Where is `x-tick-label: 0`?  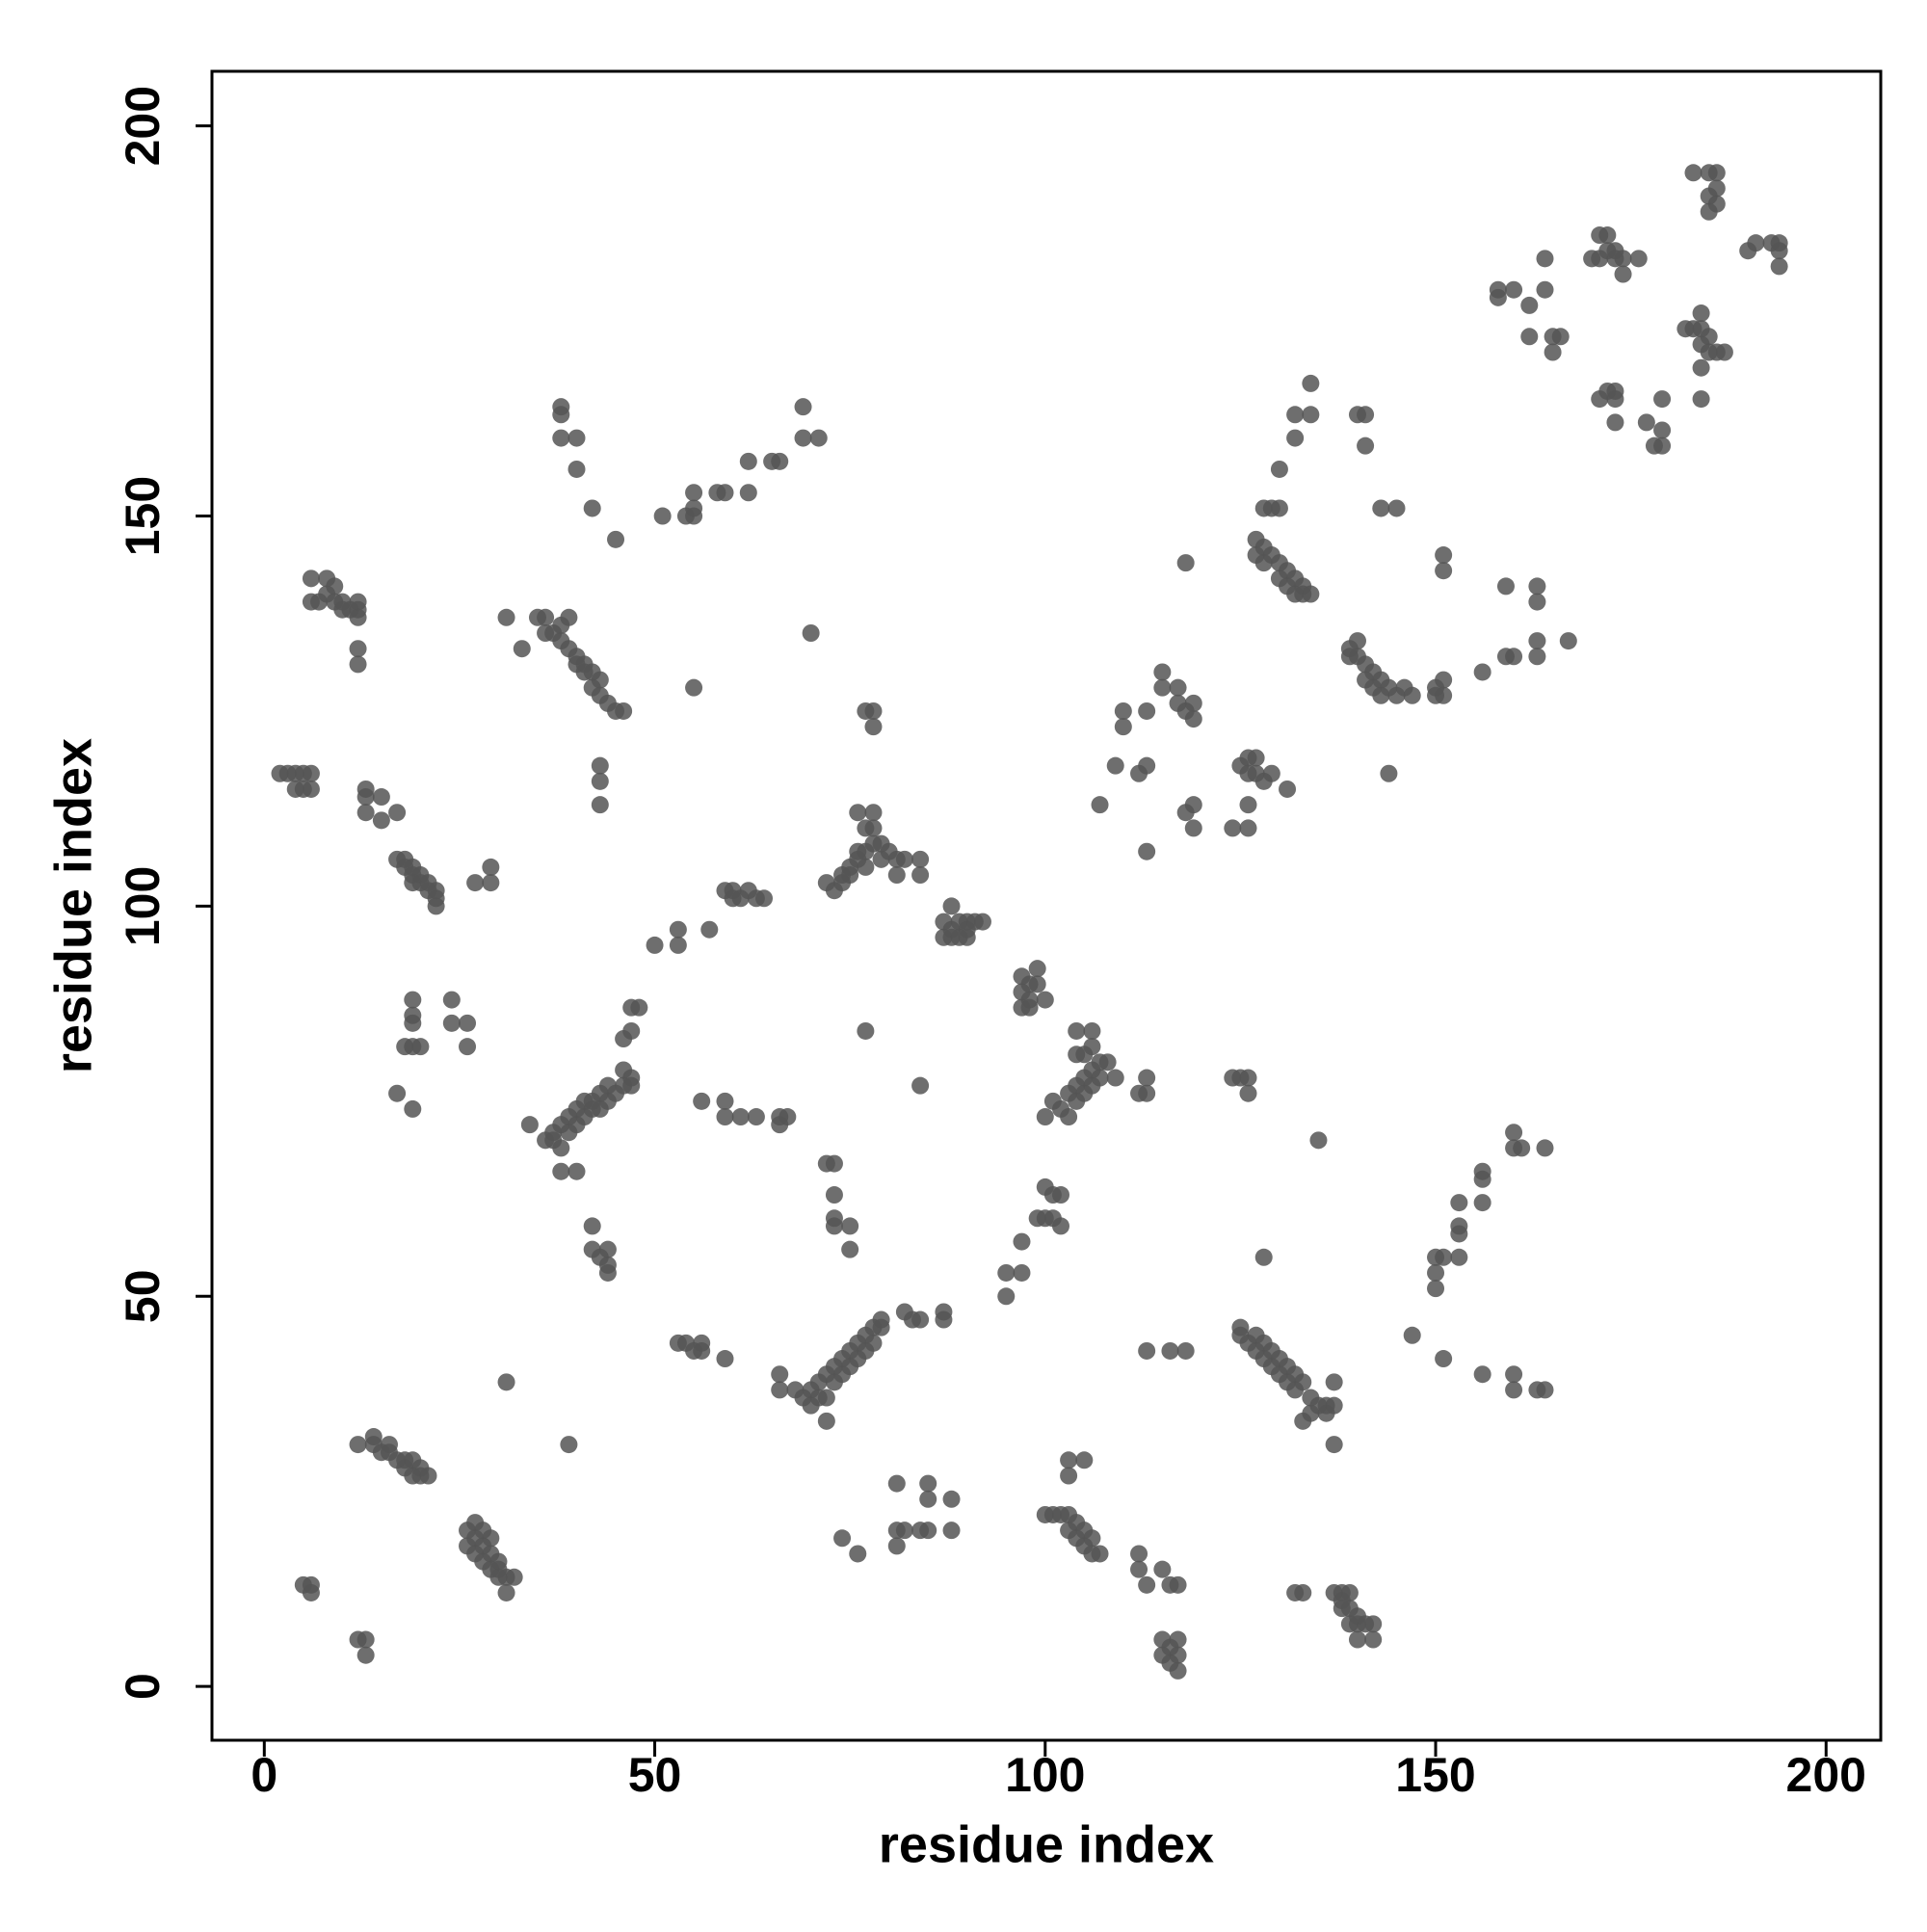 x-tick-label: 0 is located at coordinates (264, 1775).